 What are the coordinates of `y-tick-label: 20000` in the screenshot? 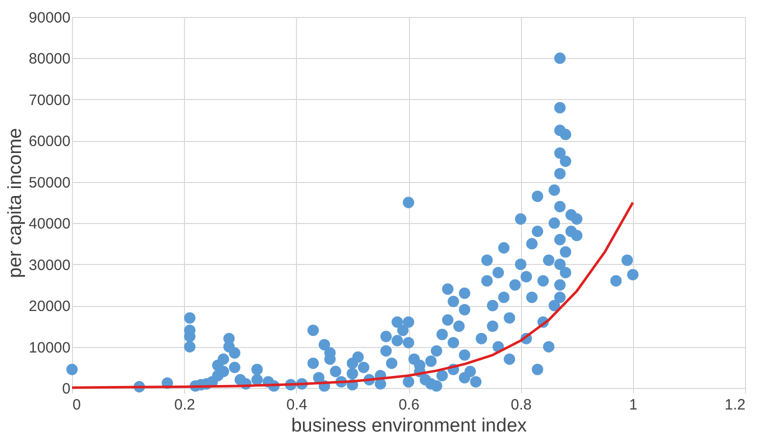 It's located at (49, 307).